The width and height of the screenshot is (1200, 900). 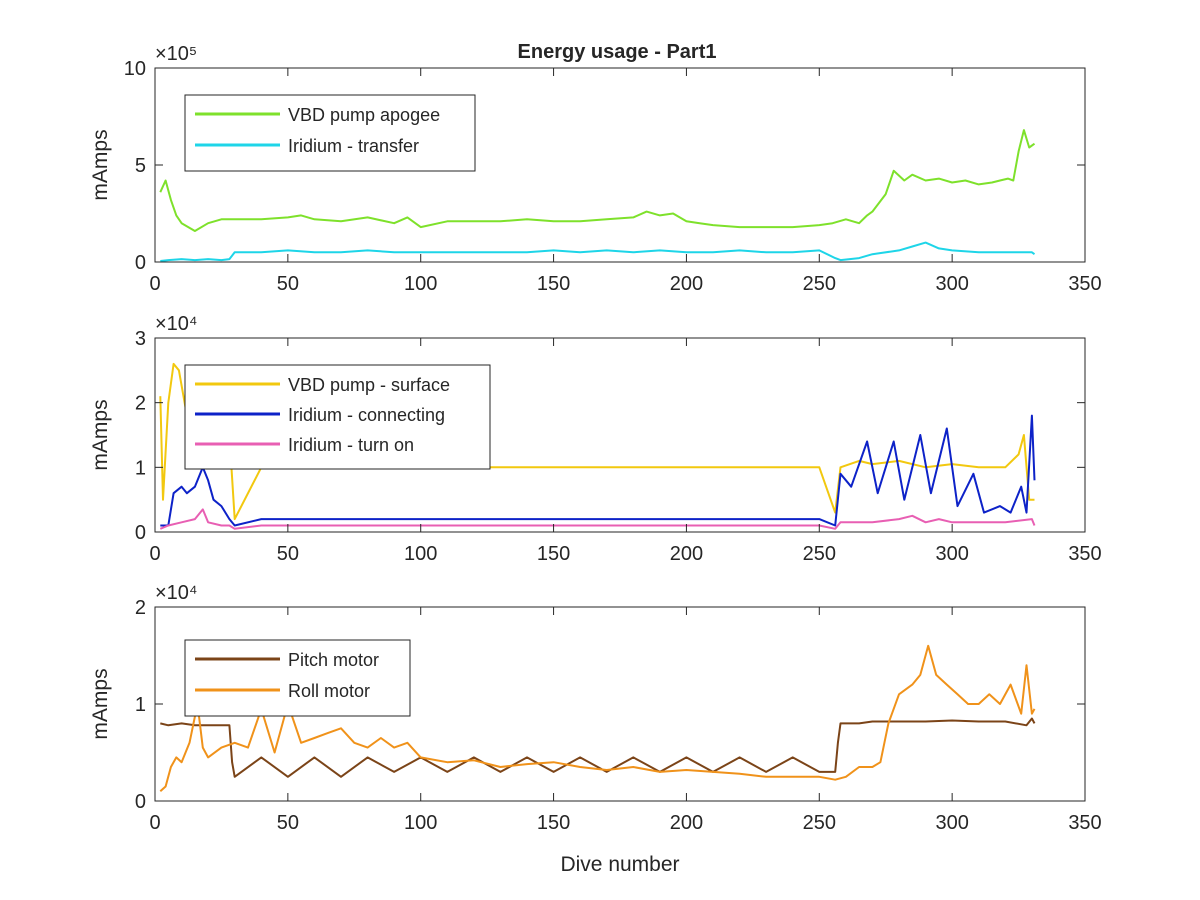 What do you see at coordinates (135, 69) in the screenshot?
I see `y-tick-label: 10` at bounding box center [135, 69].